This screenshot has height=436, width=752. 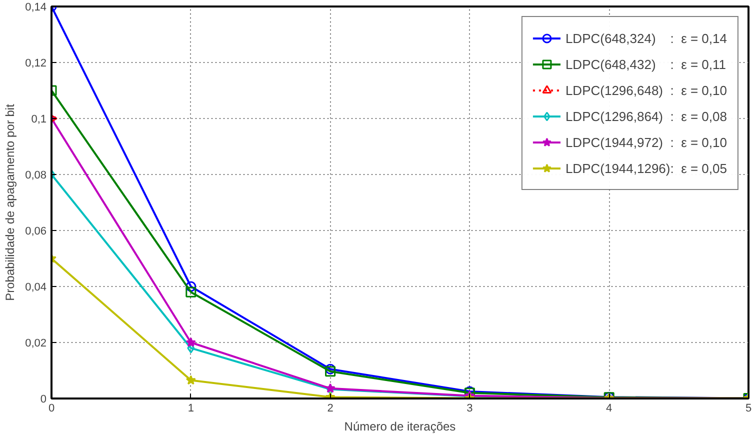 I want to click on x-tick-label: 4, so click(x=609, y=408).